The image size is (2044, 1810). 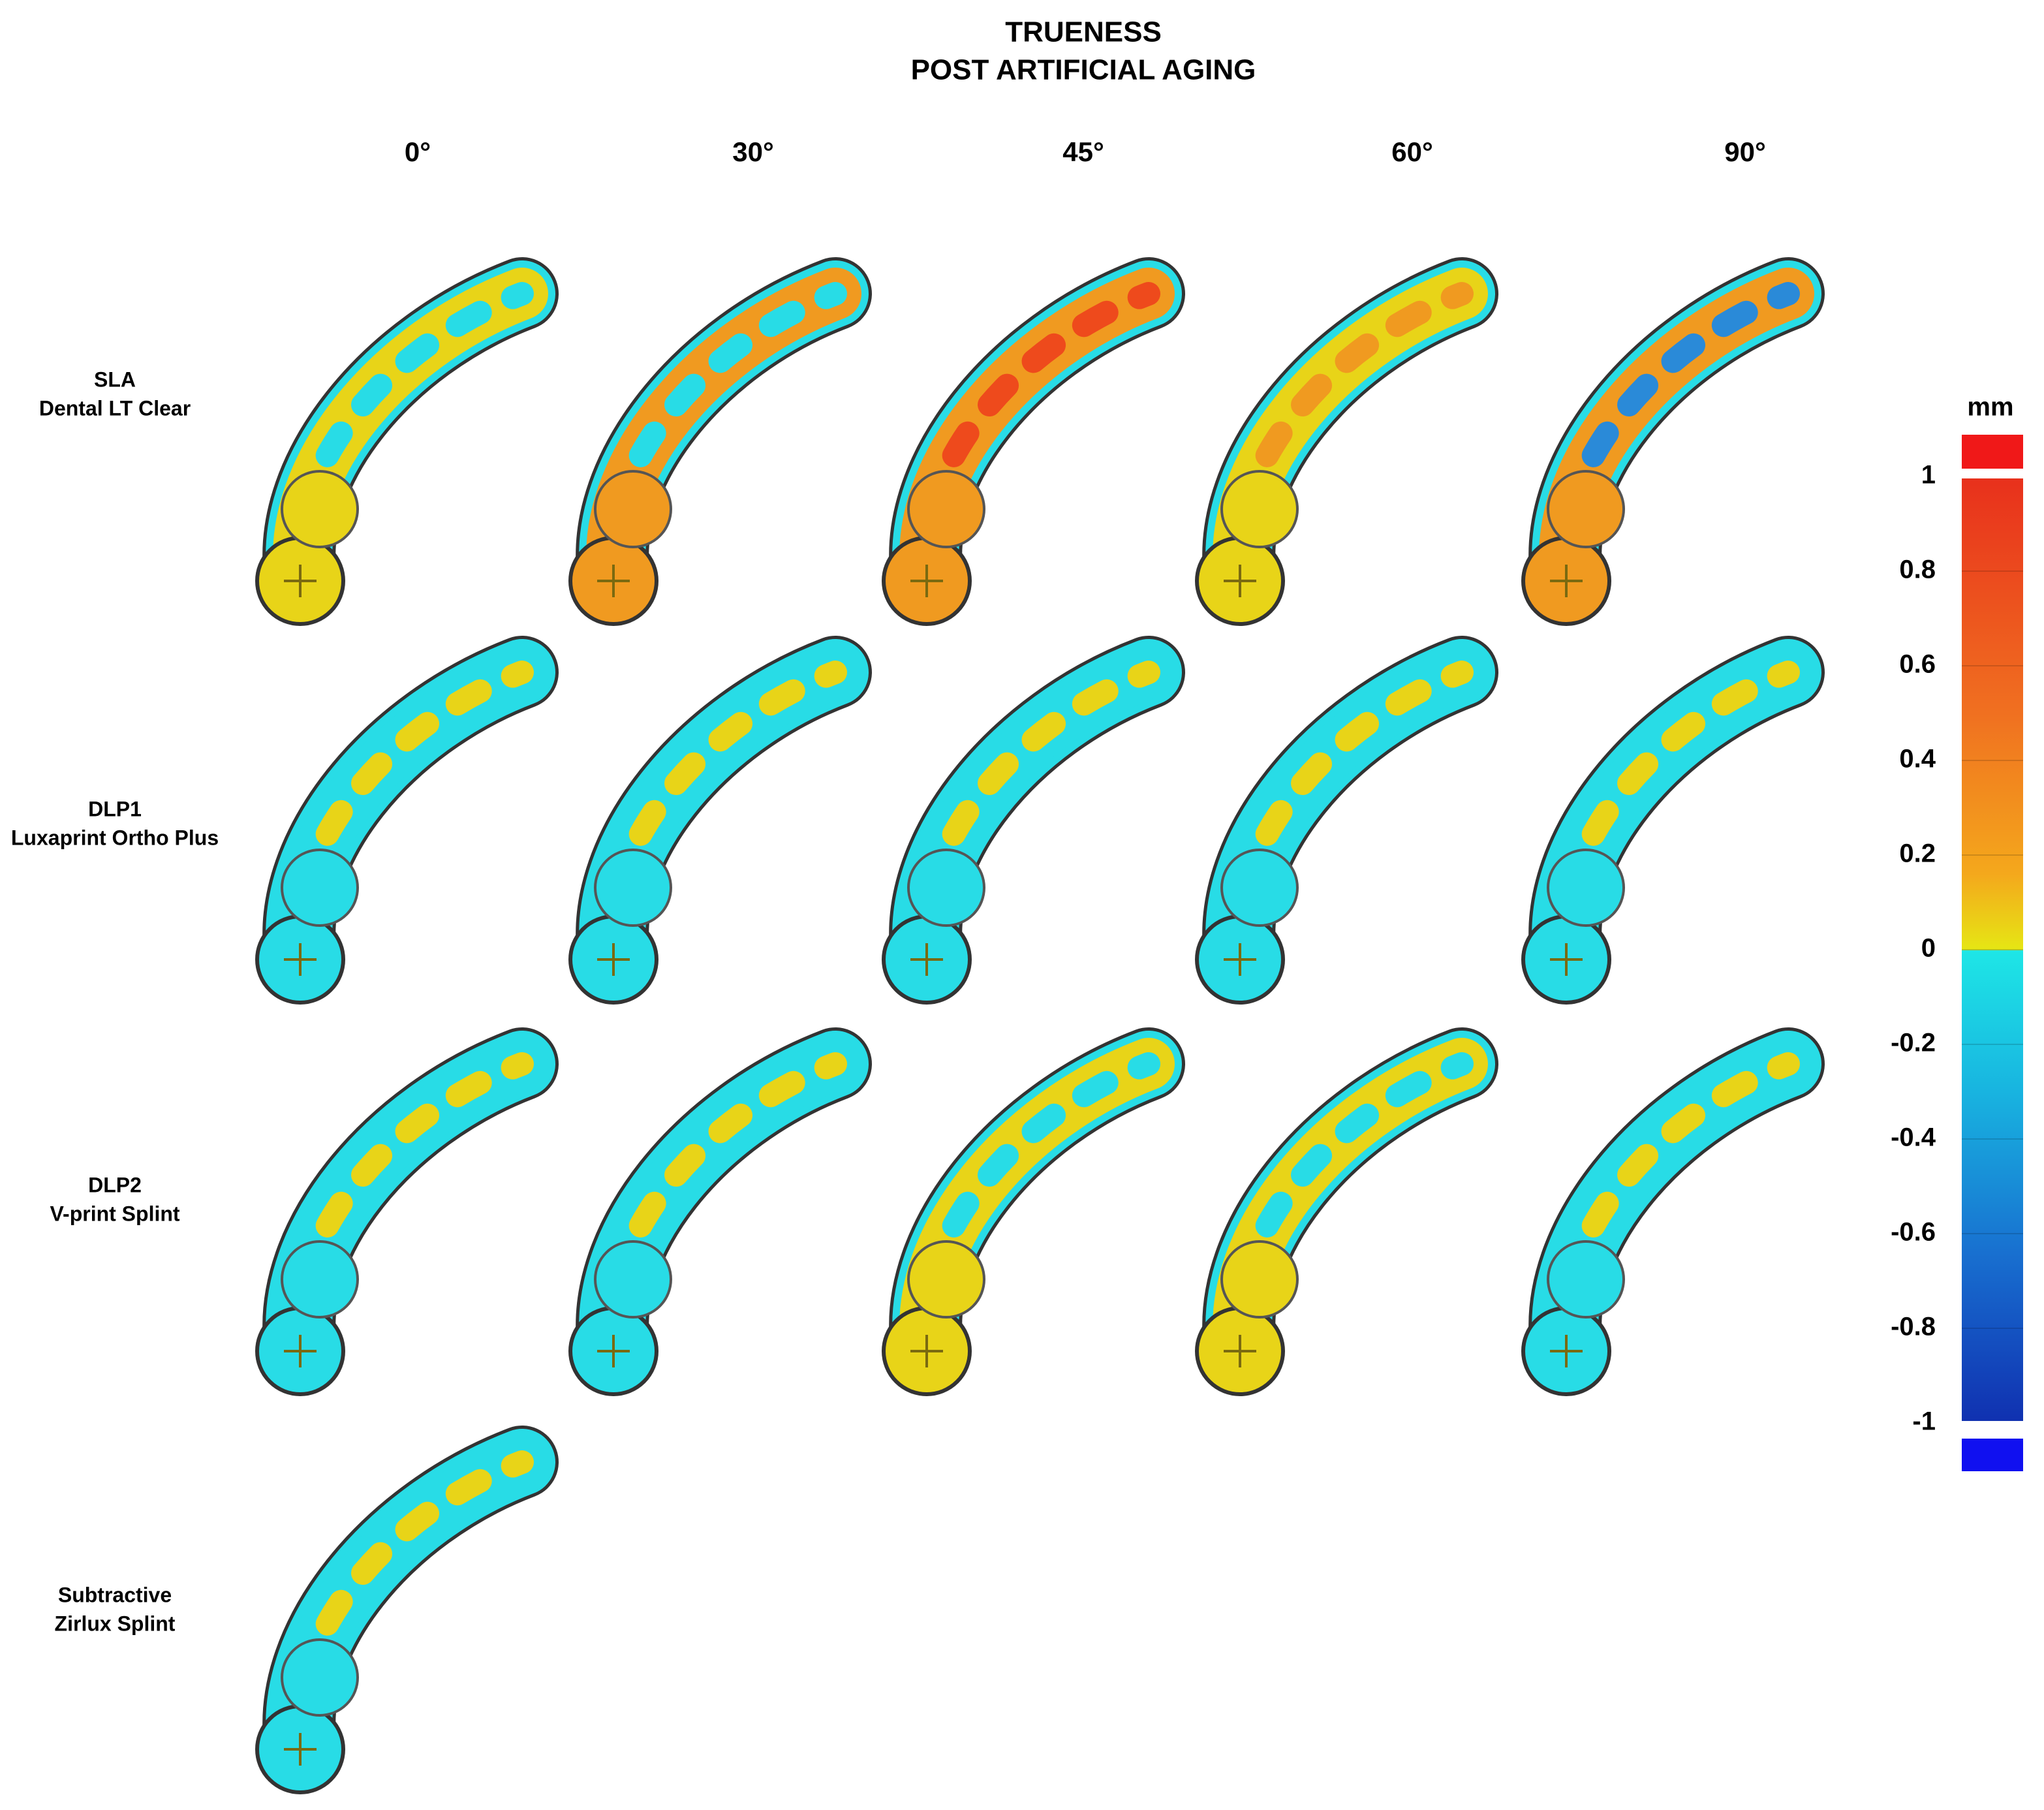 What do you see at coordinates (1913, 1232) in the screenshot?
I see `colorbar-tick-label: -0.6` at bounding box center [1913, 1232].